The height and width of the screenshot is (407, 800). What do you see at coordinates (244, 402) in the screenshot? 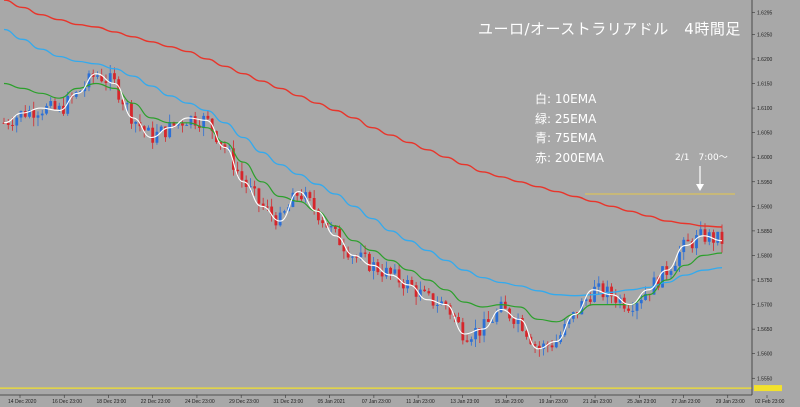
I see `x-tick-label: 29 Dec 23:00` at bounding box center [244, 402].